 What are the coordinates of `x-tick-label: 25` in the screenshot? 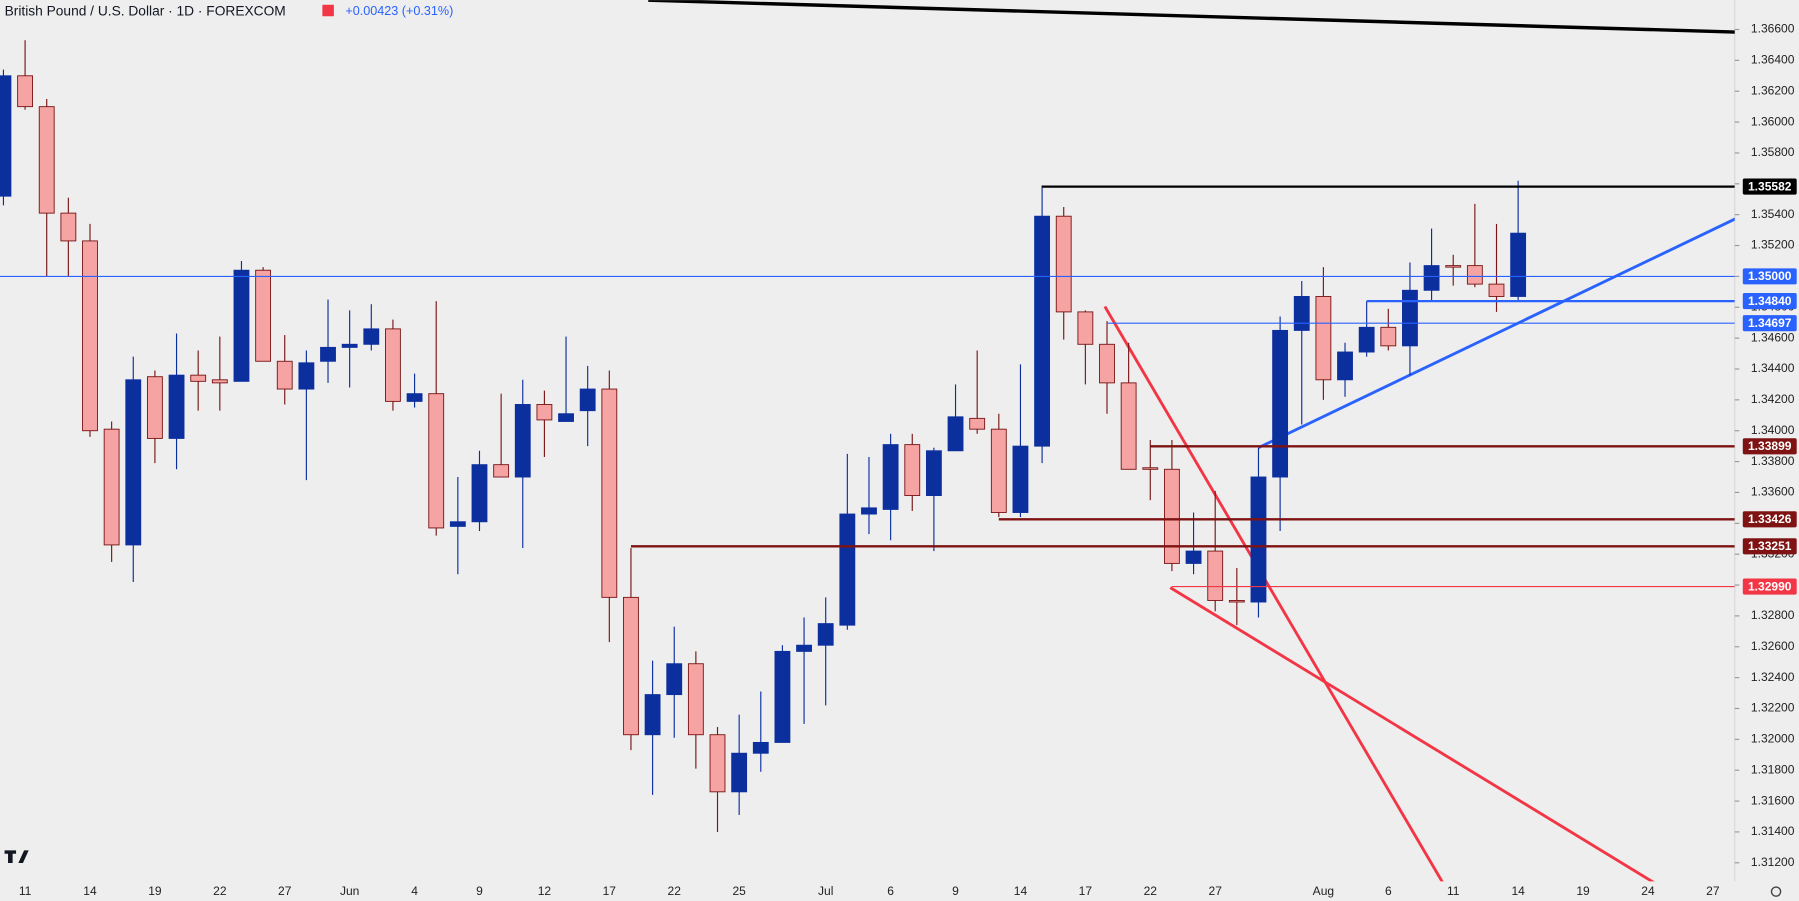 It's located at (739, 891).